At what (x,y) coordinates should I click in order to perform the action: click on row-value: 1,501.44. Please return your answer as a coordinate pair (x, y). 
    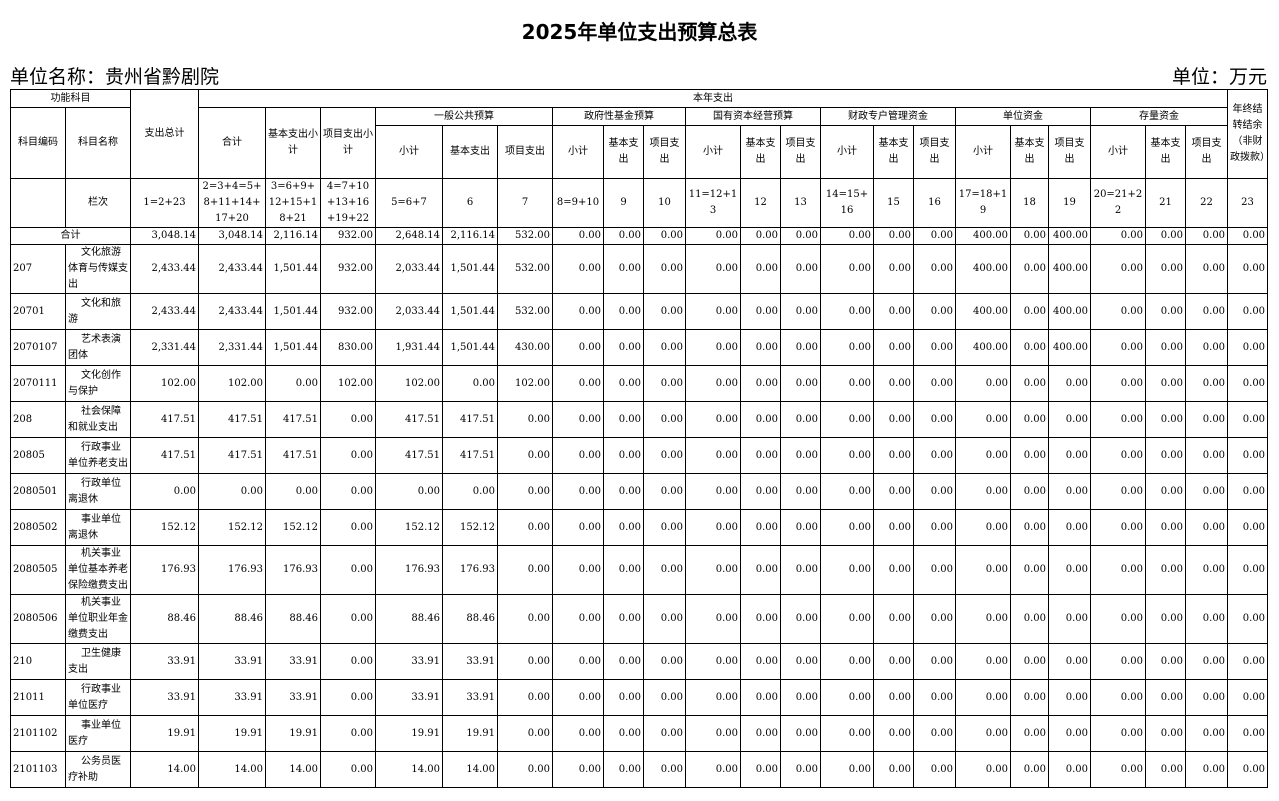
    Looking at the image, I should click on (293, 269).